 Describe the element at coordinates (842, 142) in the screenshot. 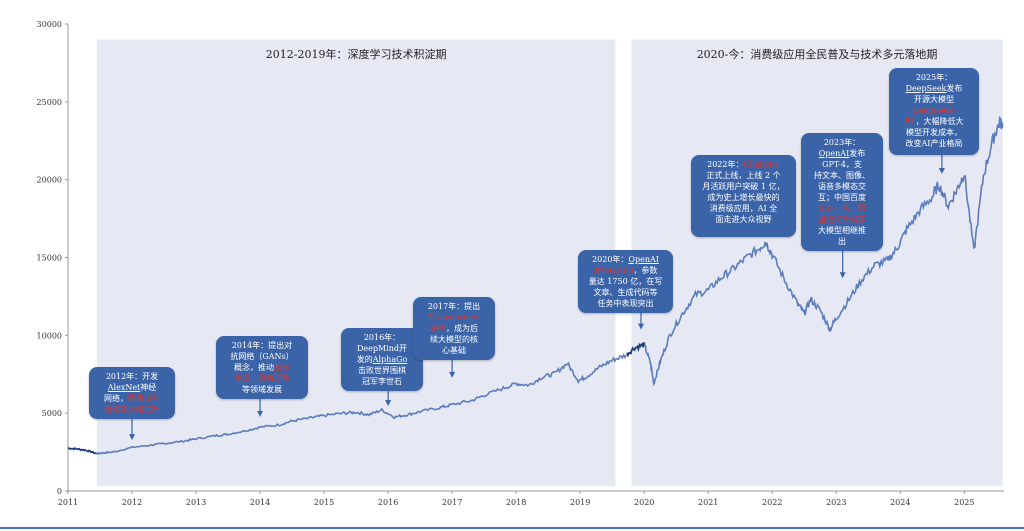

I see `annotation-line: 2023年：` at that location.